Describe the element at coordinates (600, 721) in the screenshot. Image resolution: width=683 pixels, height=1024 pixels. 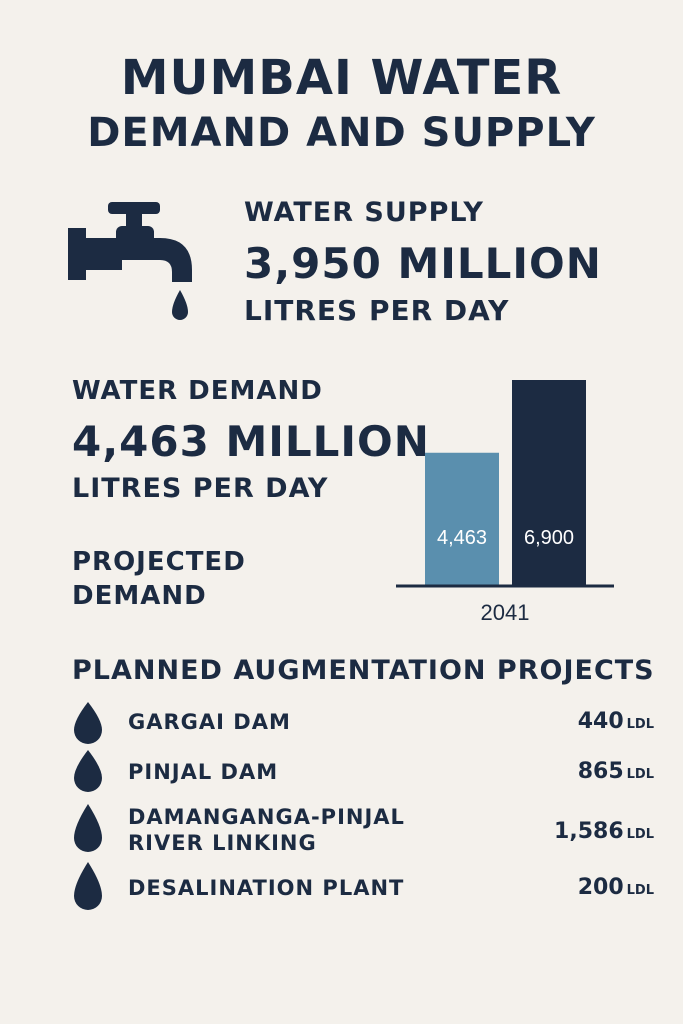
I see `project-amount: 440` at that location.